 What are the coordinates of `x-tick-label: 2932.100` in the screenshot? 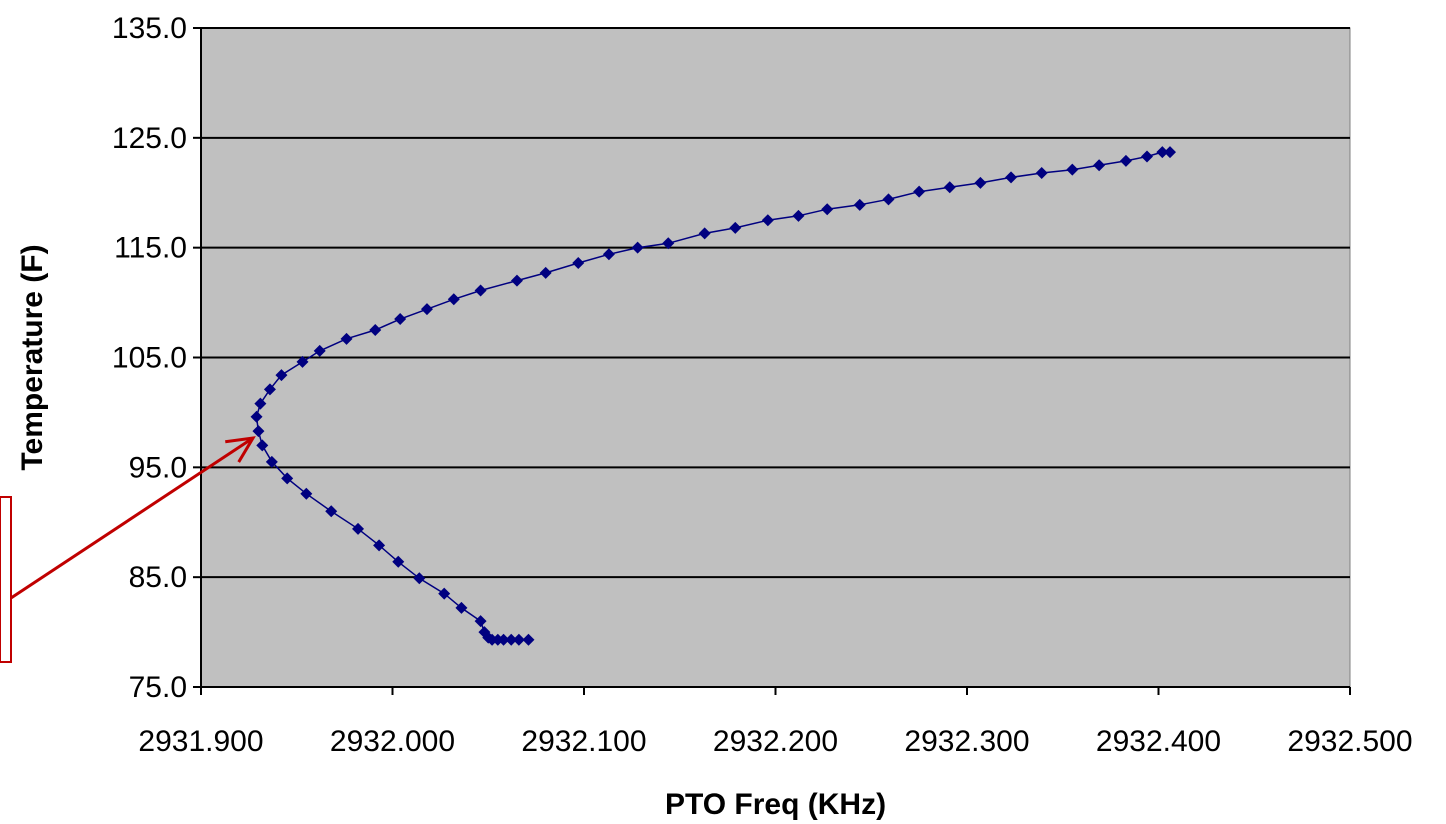 It's located at (583, 741).